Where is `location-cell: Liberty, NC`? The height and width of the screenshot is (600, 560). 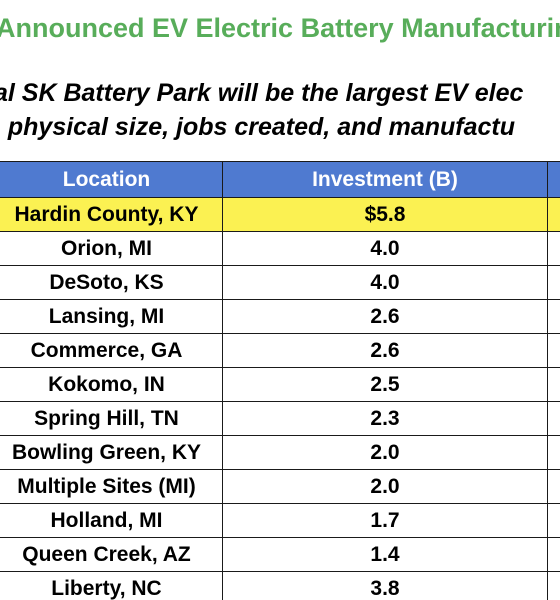
location-cell: Liberty, NC is located at coordinates (111, 585).